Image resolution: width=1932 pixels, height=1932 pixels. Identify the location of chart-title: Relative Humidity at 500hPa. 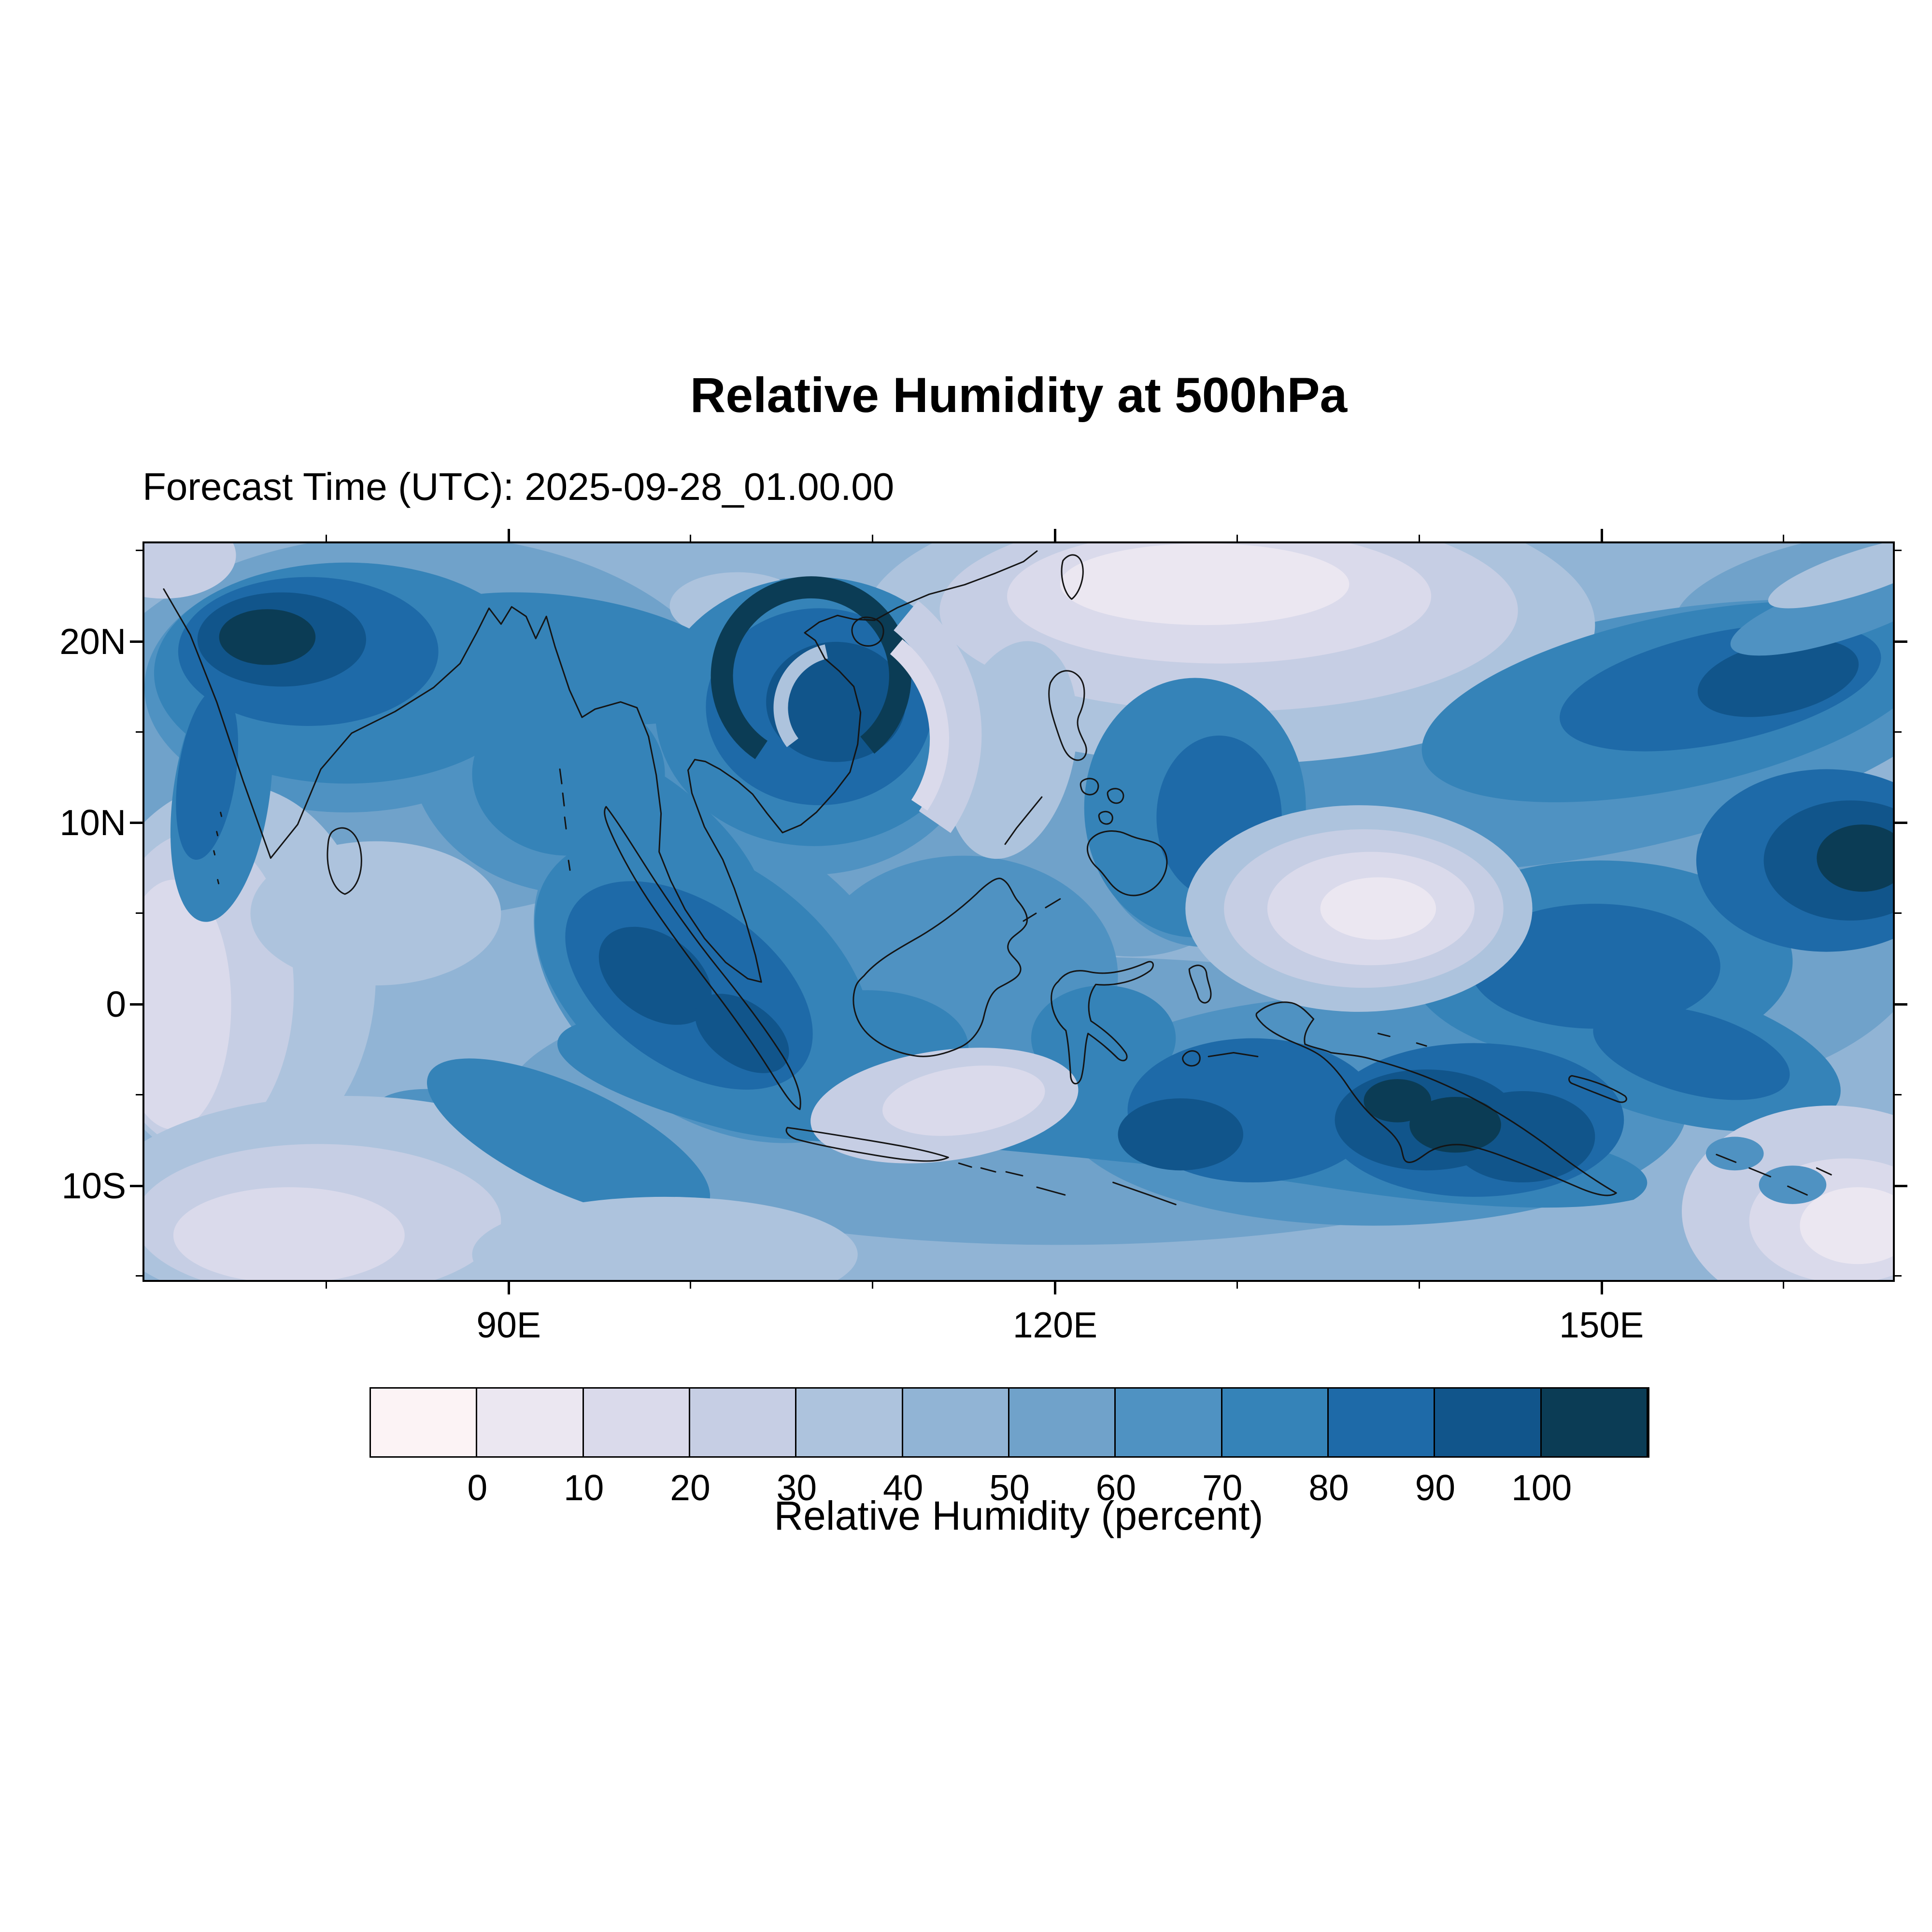
(1019, 395).